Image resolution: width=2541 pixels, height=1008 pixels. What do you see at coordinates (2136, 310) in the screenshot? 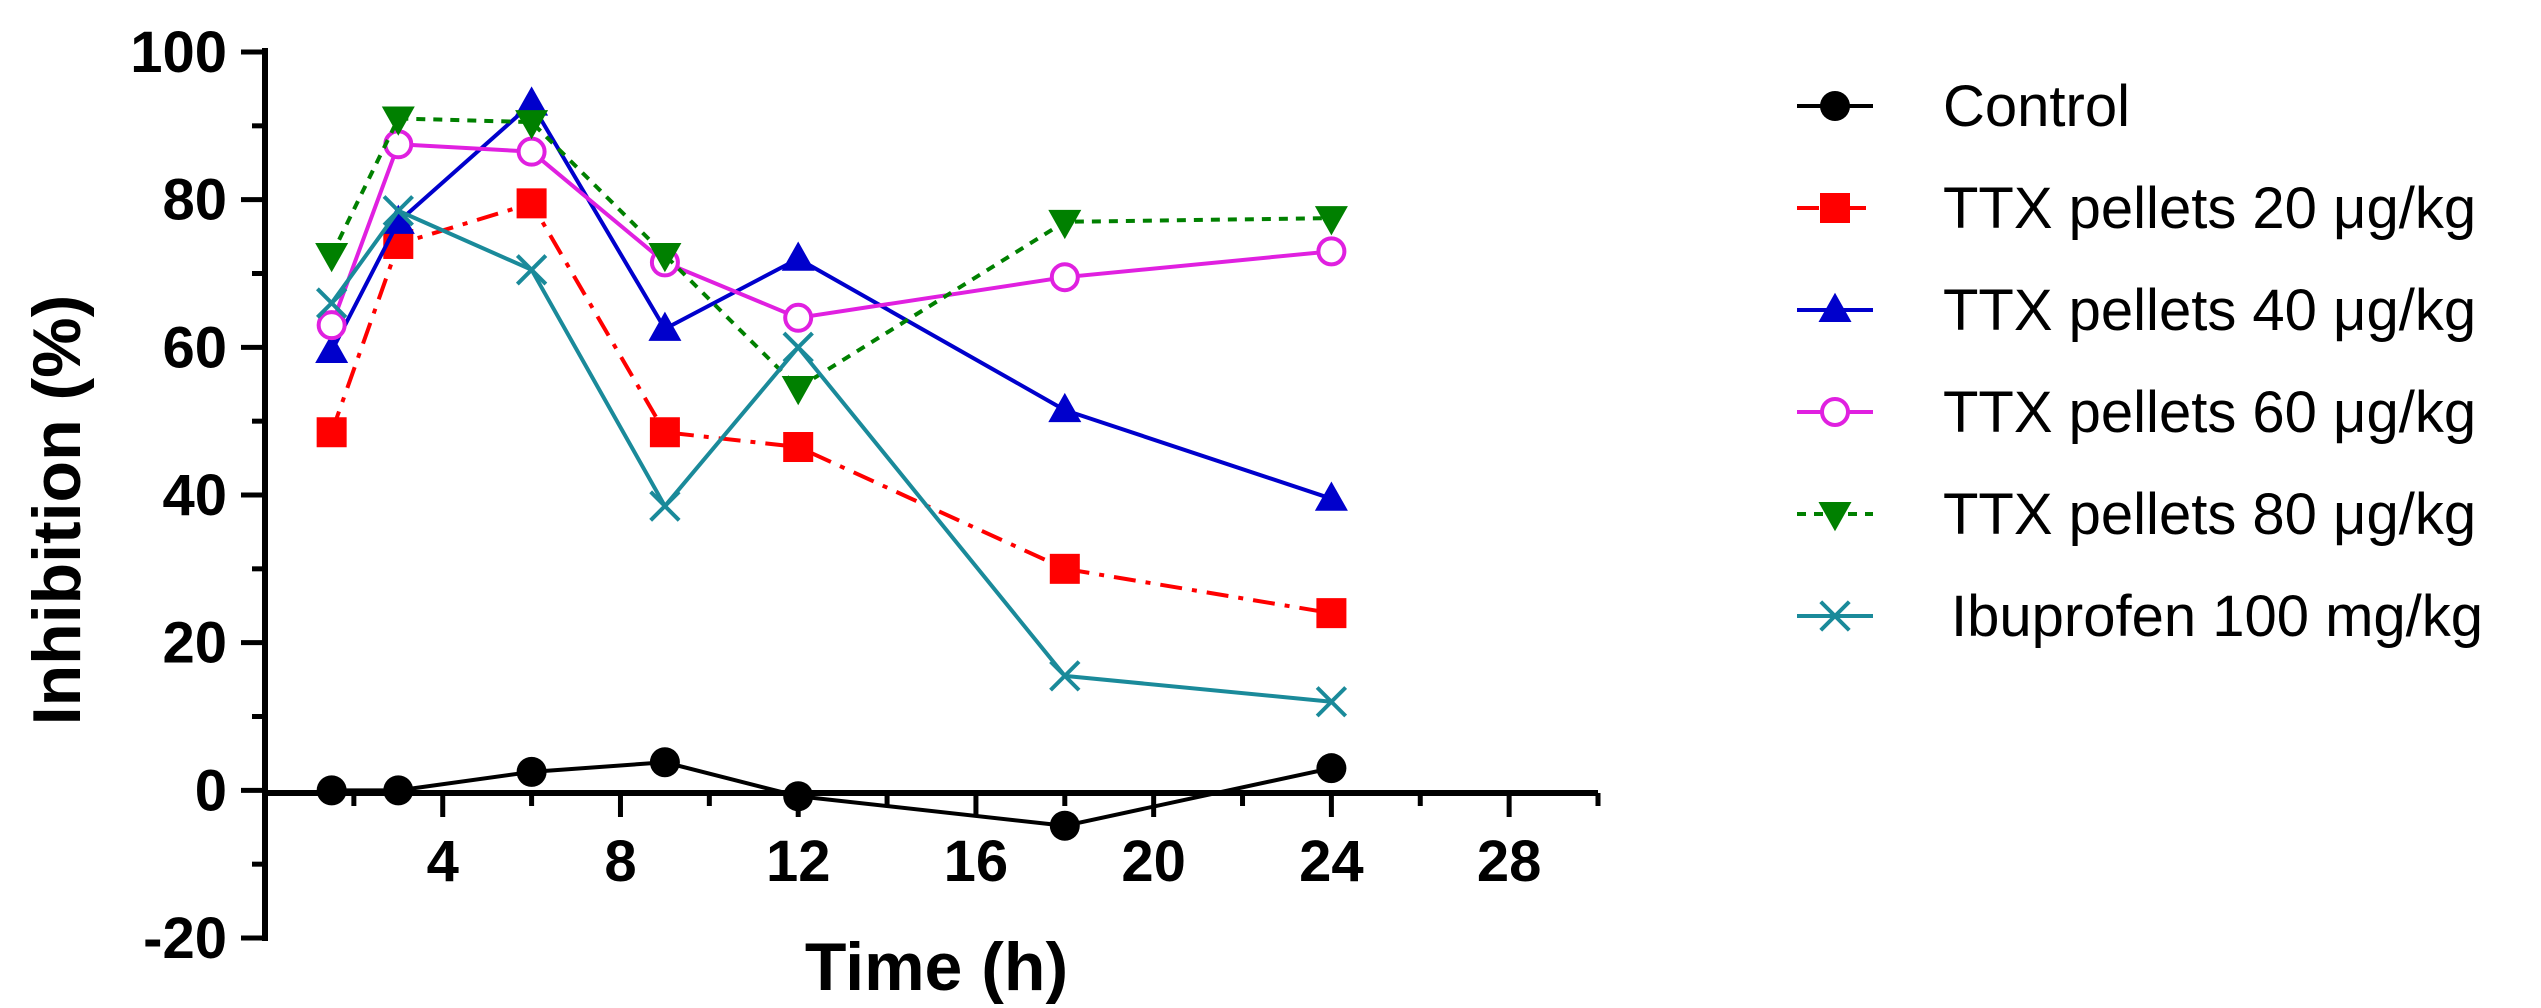
I see `legend-item-ttx-pellets-40-ug-kg: TTX pellets 40 μg/kg` at bounding box center [2136, 310].